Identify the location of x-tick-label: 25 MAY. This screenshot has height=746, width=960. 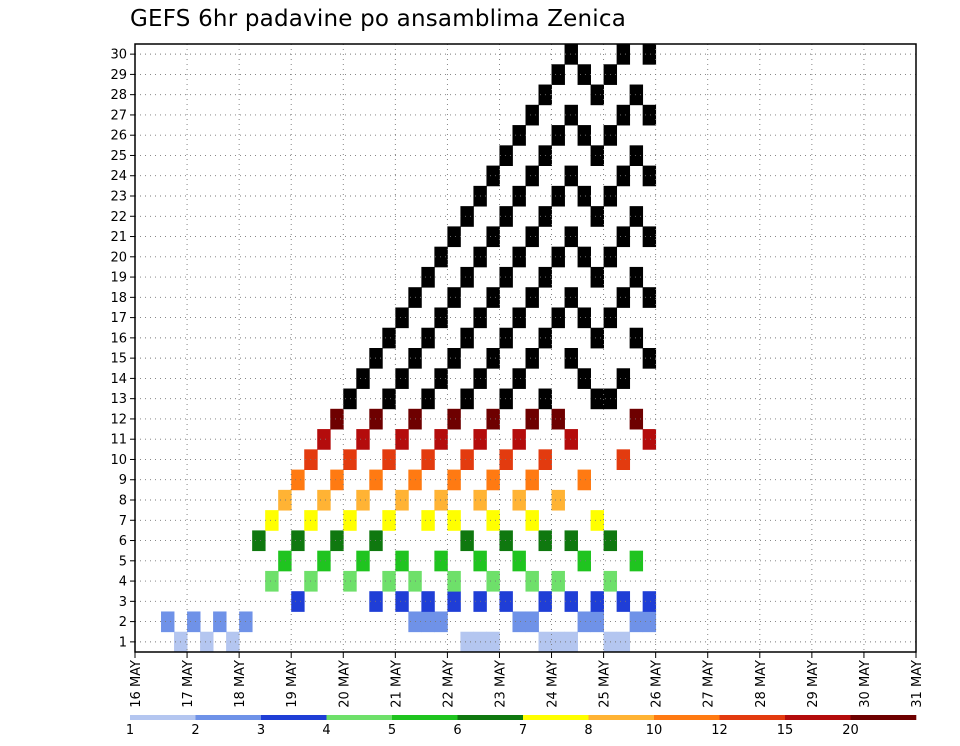
(605, 684).